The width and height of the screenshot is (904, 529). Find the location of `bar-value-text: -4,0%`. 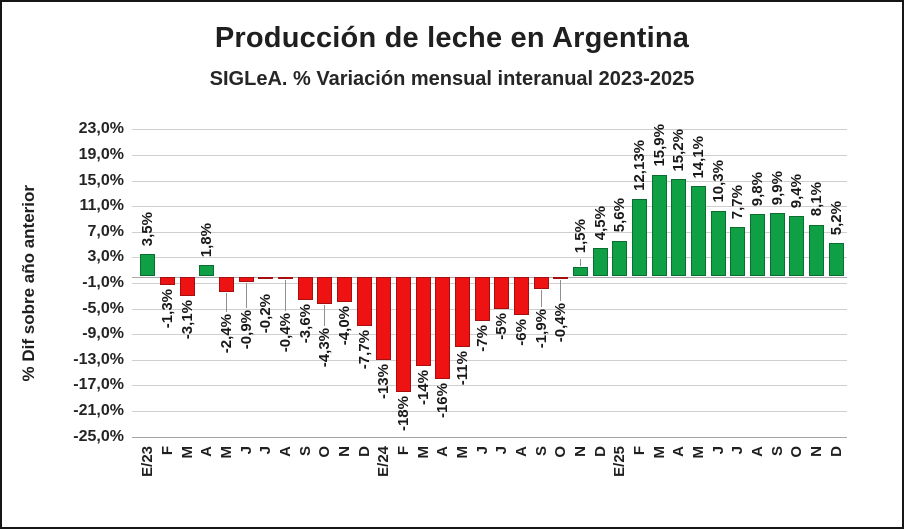

bar-value-text: -4,0% is located at coordinates (344, 326).